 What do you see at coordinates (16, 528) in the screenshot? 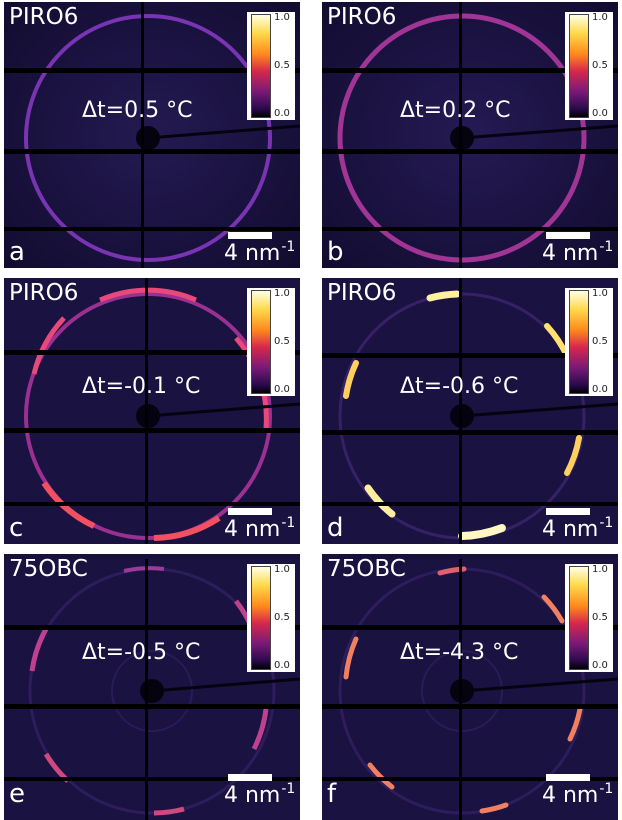
I see `panel-letter: c` at bounding box center [16, 528].